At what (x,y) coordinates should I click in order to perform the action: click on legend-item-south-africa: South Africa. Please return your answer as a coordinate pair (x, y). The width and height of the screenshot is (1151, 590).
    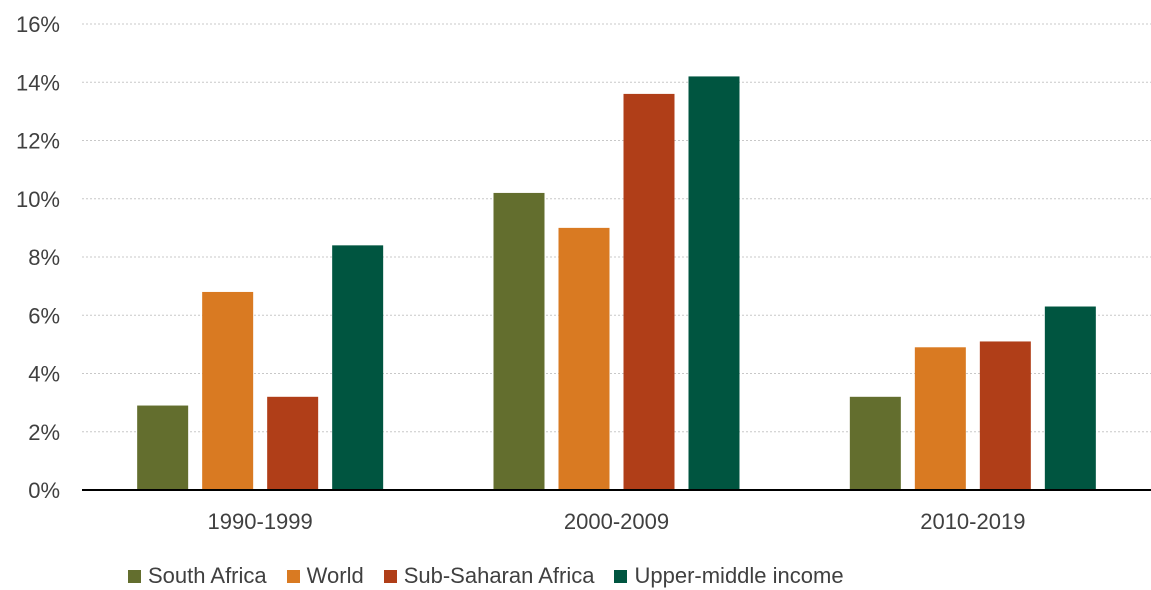
    Looking at the image, I should click on (197, 576).